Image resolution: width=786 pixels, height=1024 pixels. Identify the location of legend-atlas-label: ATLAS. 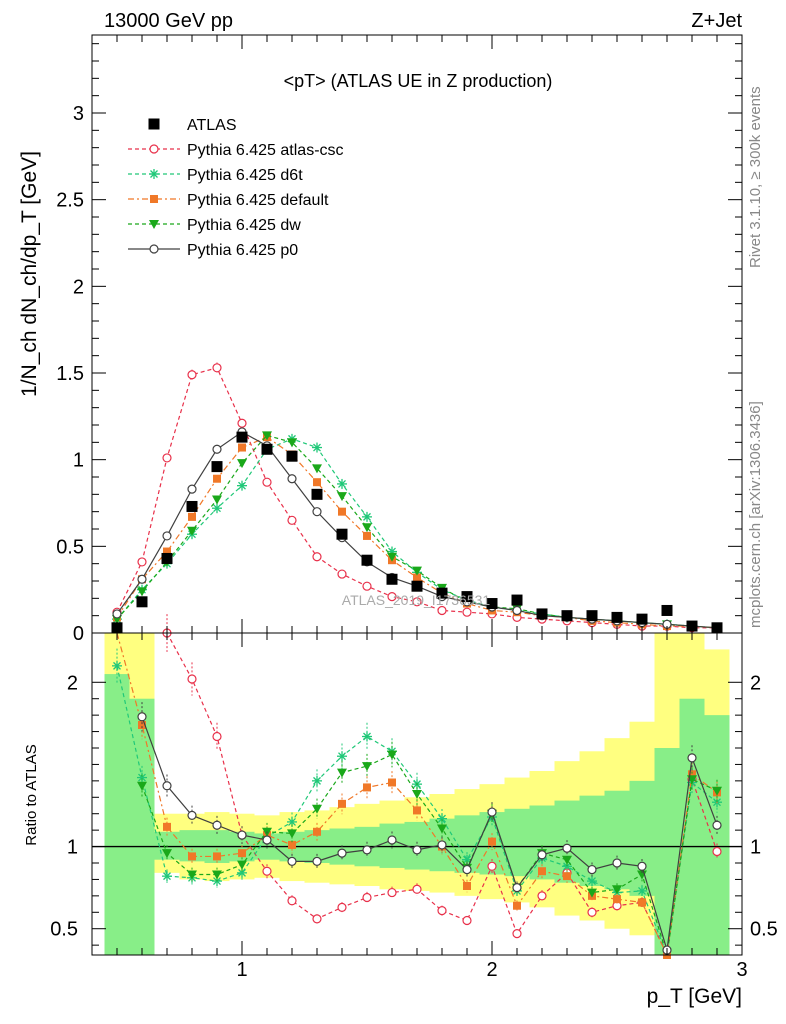
(212, 125).